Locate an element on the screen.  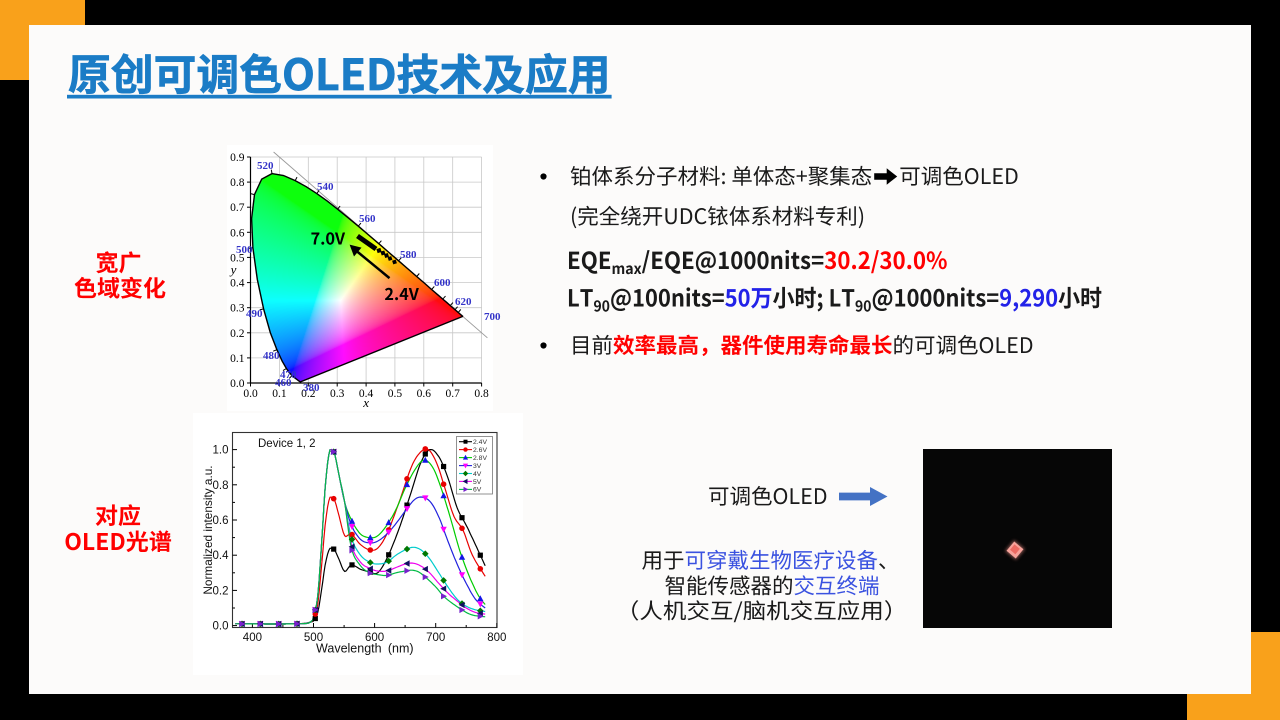
svg-text: 2.4V is located at coordinates (480, 442).